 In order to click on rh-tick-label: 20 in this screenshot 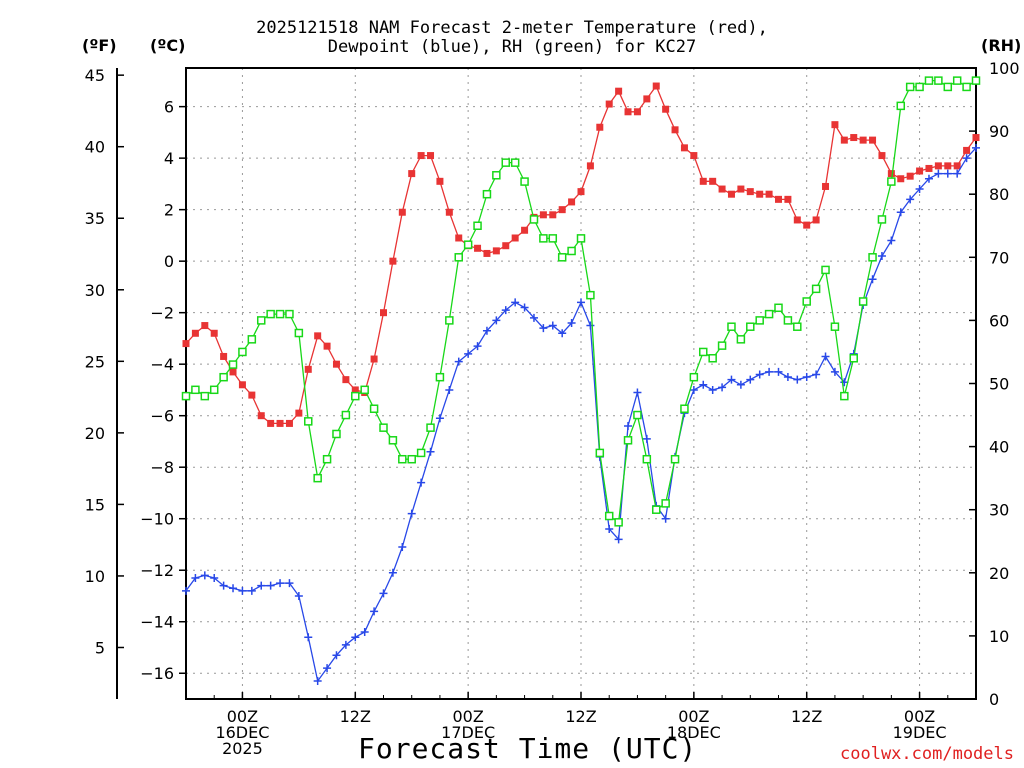, I will do `click(999, 573)`.